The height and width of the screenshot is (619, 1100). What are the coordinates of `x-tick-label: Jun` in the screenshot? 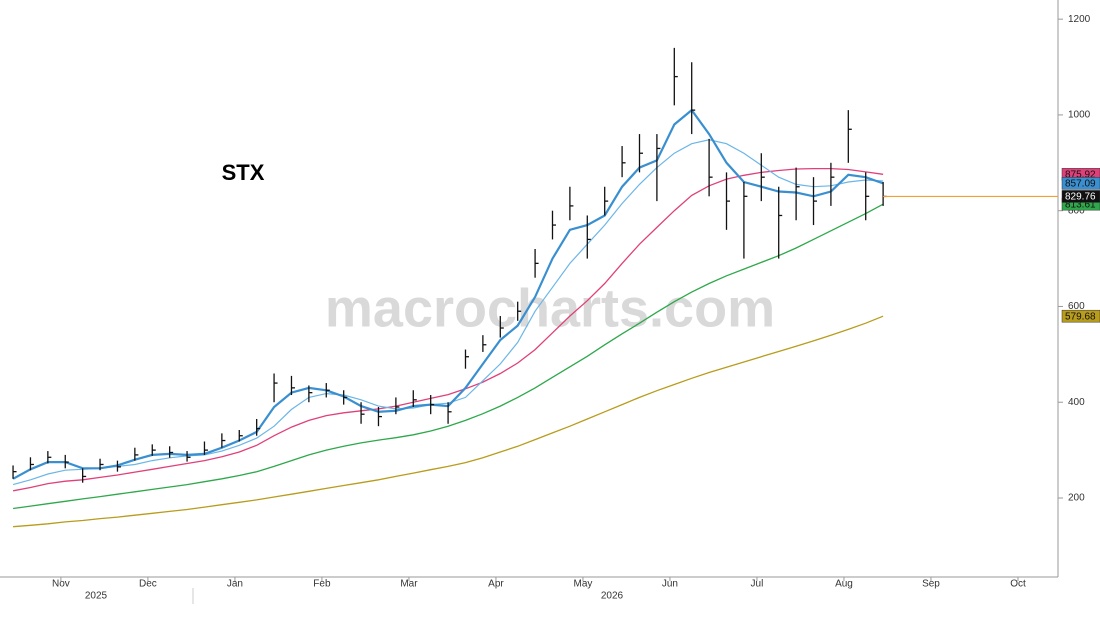 It's located at (670, 584).